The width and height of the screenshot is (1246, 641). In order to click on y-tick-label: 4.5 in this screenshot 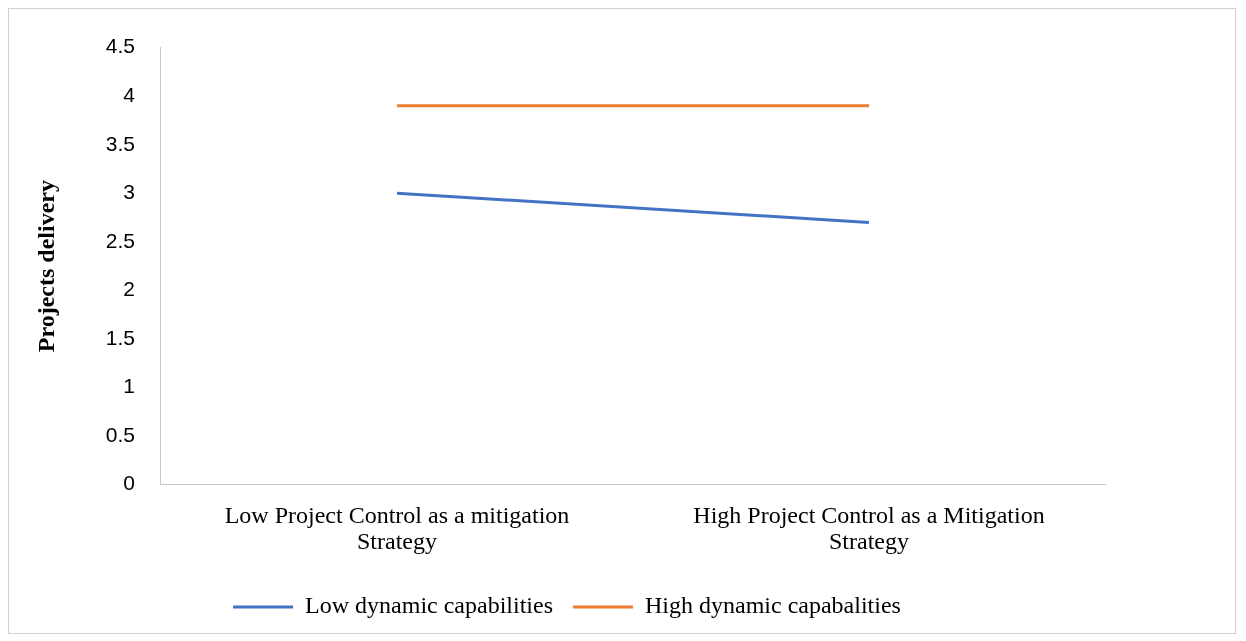, I will do `click(120, 46)`.